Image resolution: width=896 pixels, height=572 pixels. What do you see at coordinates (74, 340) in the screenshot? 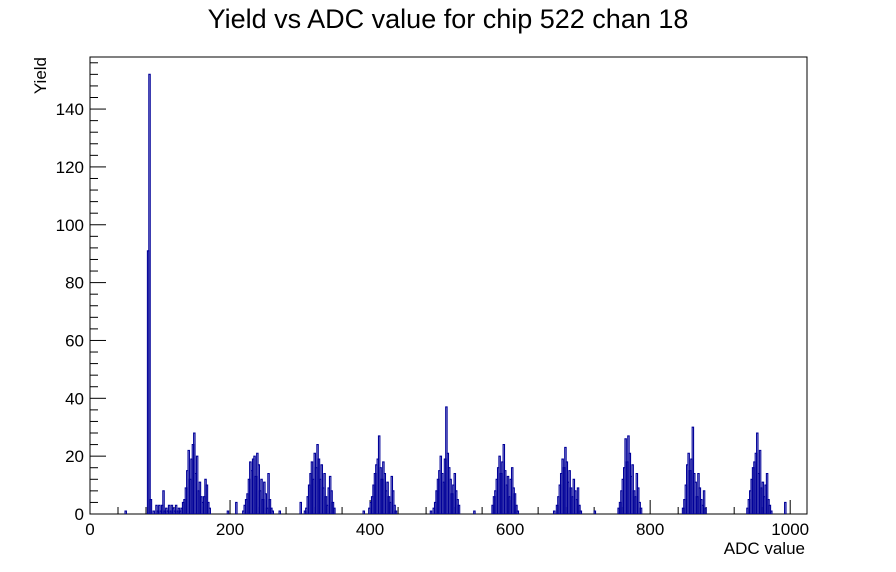
I see `y-tick-label: 60` at bounding box center [74, 340].